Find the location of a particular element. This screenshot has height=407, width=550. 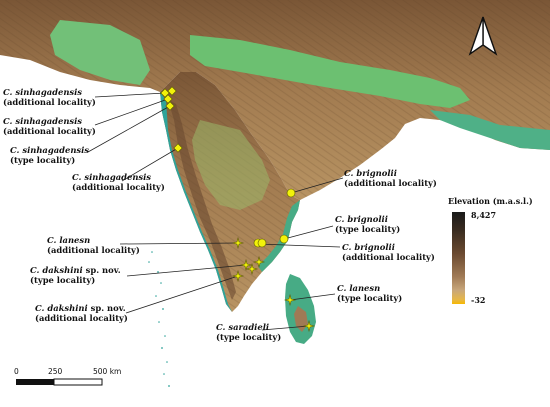

scale-label-500: 500 km is located at coordinates (107, 371).